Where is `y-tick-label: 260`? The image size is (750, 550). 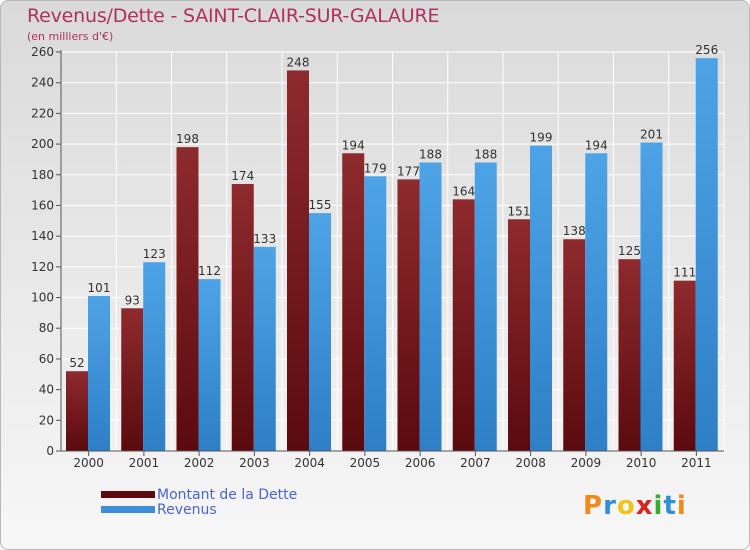
y-tick-label: 260 is located at coordinates (42, 52).